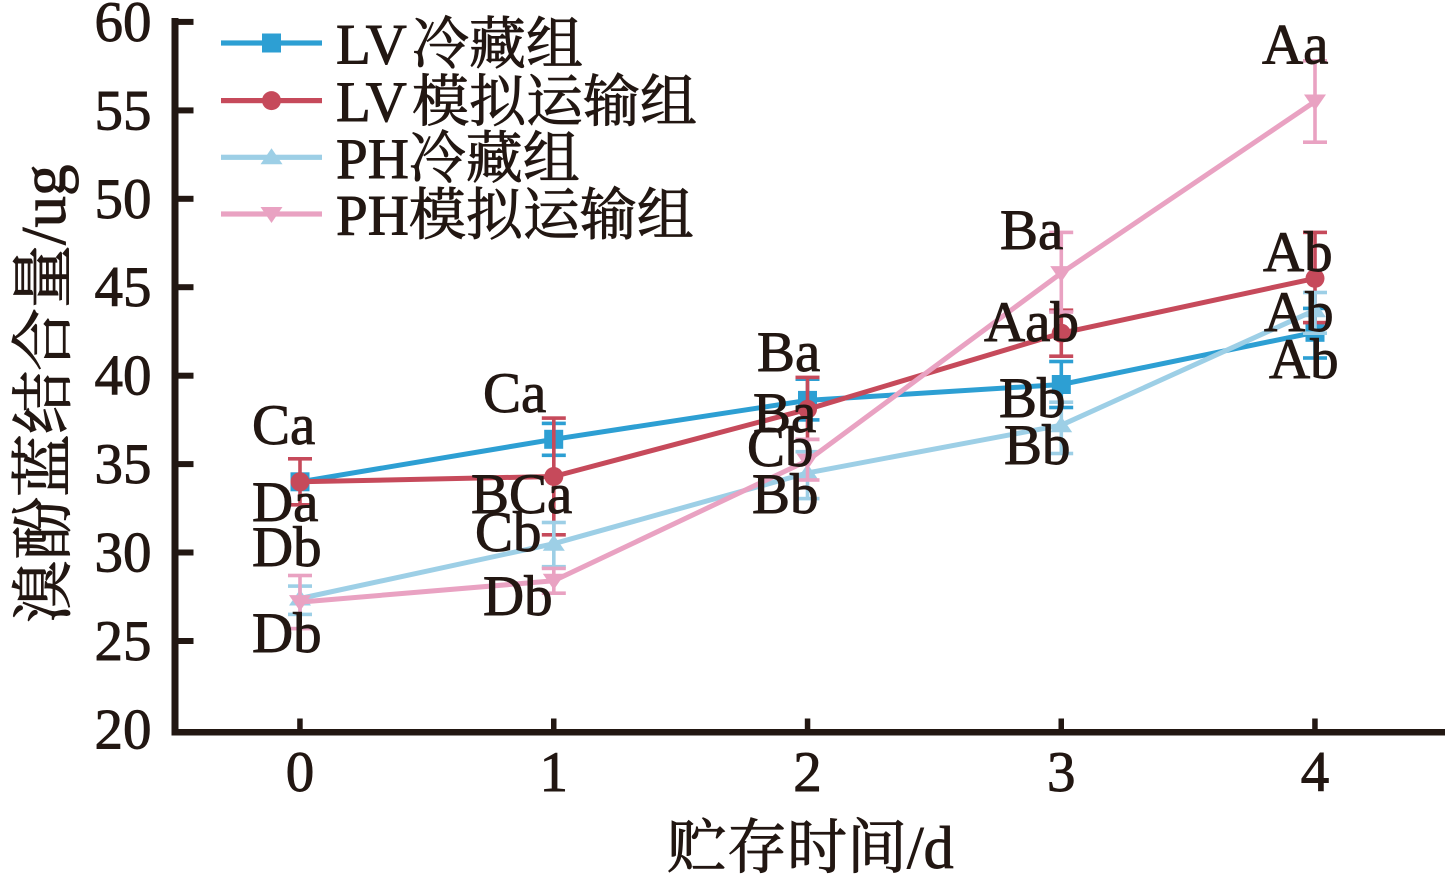 This screenshot has height=879, width=1445. Describe the element at coordinates (1295, 45) in the screenshot. I see `svg-text: Aa` at that location.